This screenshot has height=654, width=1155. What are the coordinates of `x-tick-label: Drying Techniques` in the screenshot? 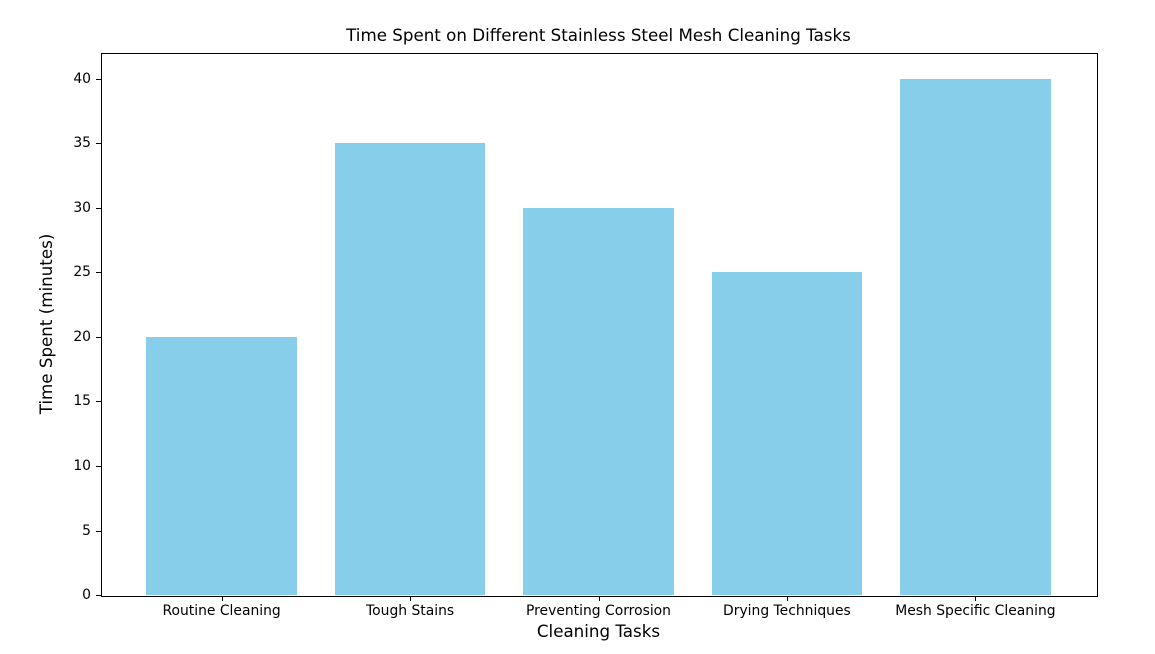 It's located at (787, 611).